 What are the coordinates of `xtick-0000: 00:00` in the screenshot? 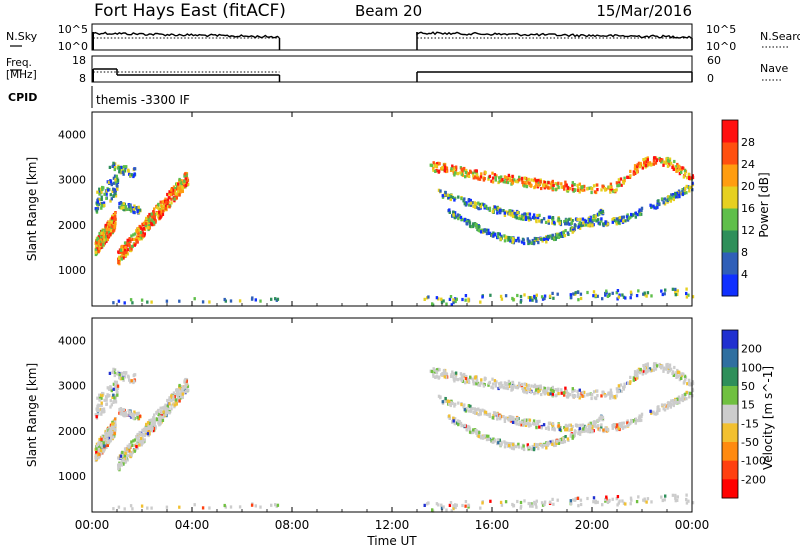 It's located at (92, 525).